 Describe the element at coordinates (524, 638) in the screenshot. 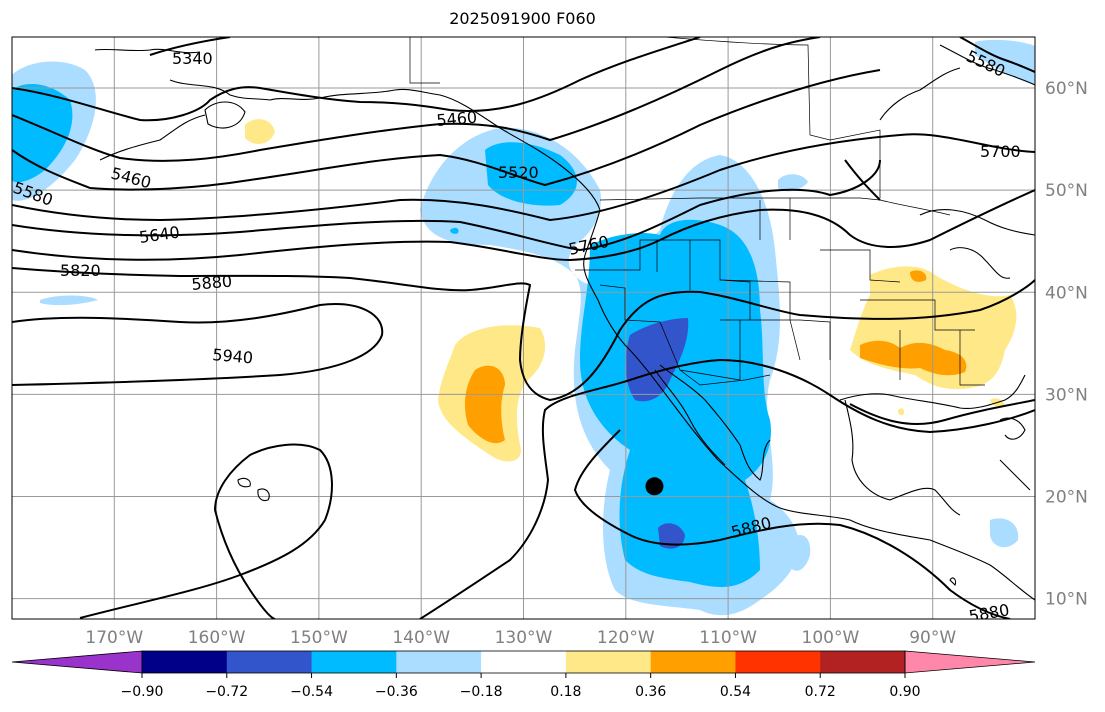

I see `longitude-label: 130°W` at that location.